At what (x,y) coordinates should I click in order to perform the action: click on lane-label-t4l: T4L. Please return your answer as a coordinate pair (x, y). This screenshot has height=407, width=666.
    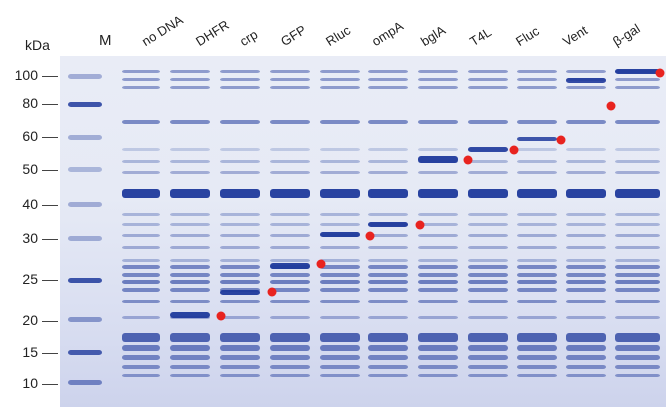
    Looking at the image, I should click on (481, 36).